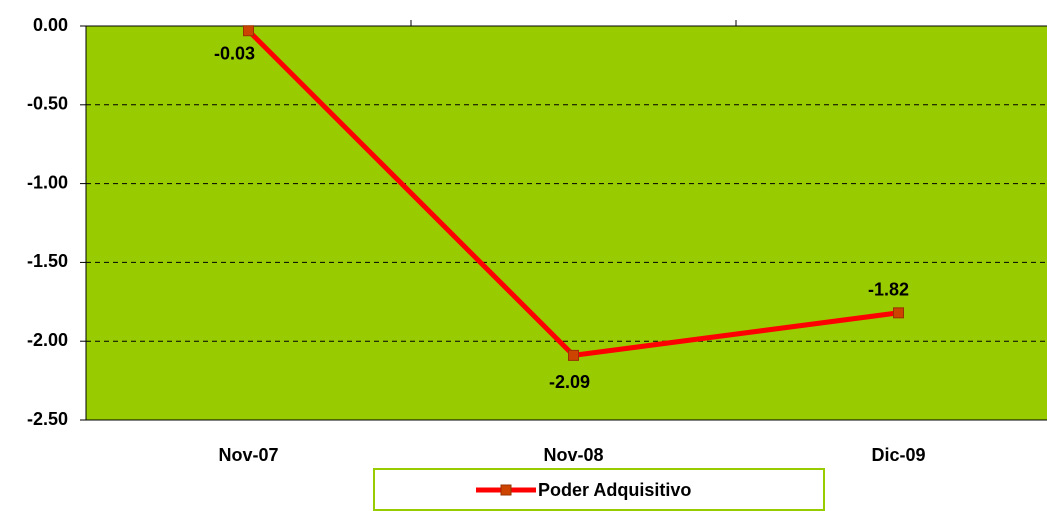 The height and width of the screenshot is (511, 1047). I want to click on y-tick-label: -1.50, so click(47, 261).